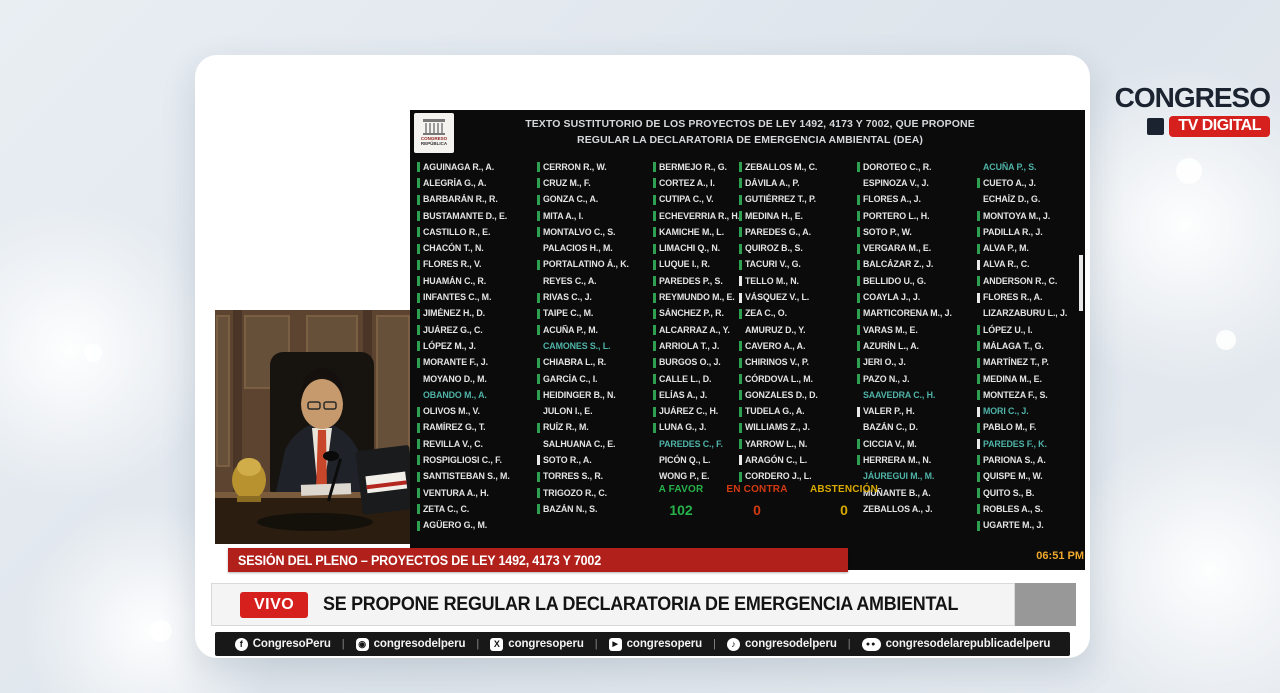  Describe the element at coordinates (897, 249) in the screenshot. I see `legislator-name: VERGARA M., E.` at that location.